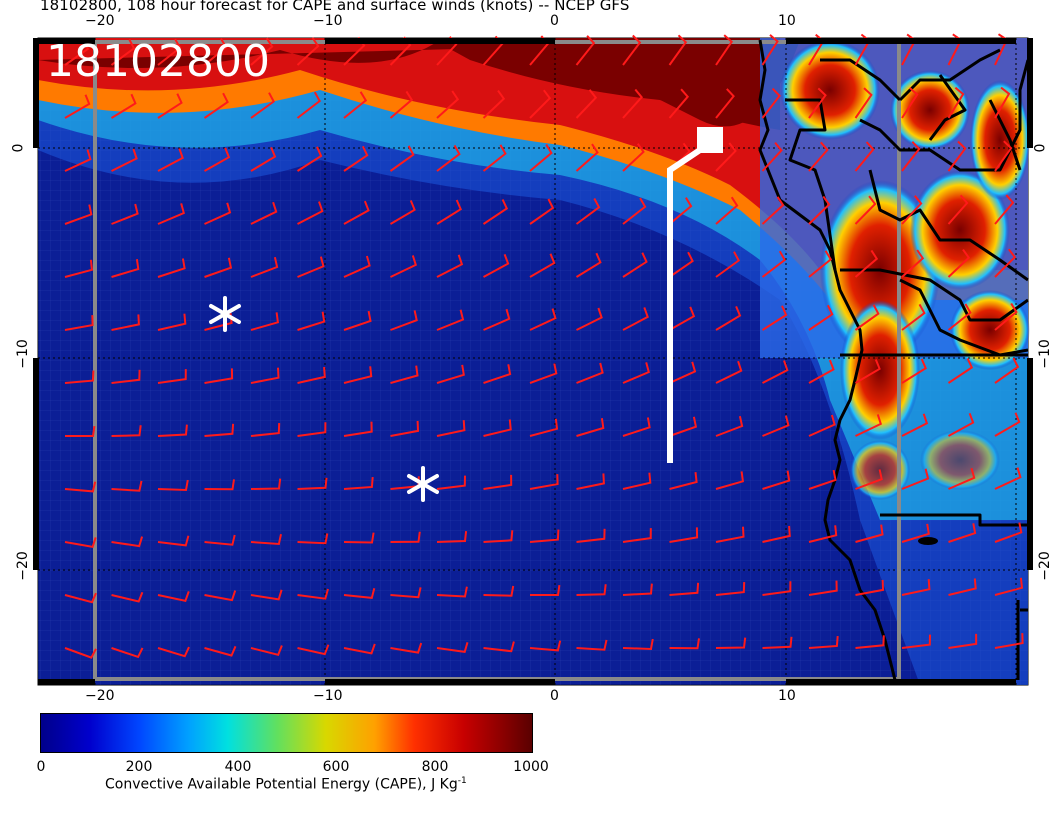 Image resolution: width=1056 pixels, height=816 pixels. I want to click on lon-tick-bottom-3: 0, so click(554, 696).